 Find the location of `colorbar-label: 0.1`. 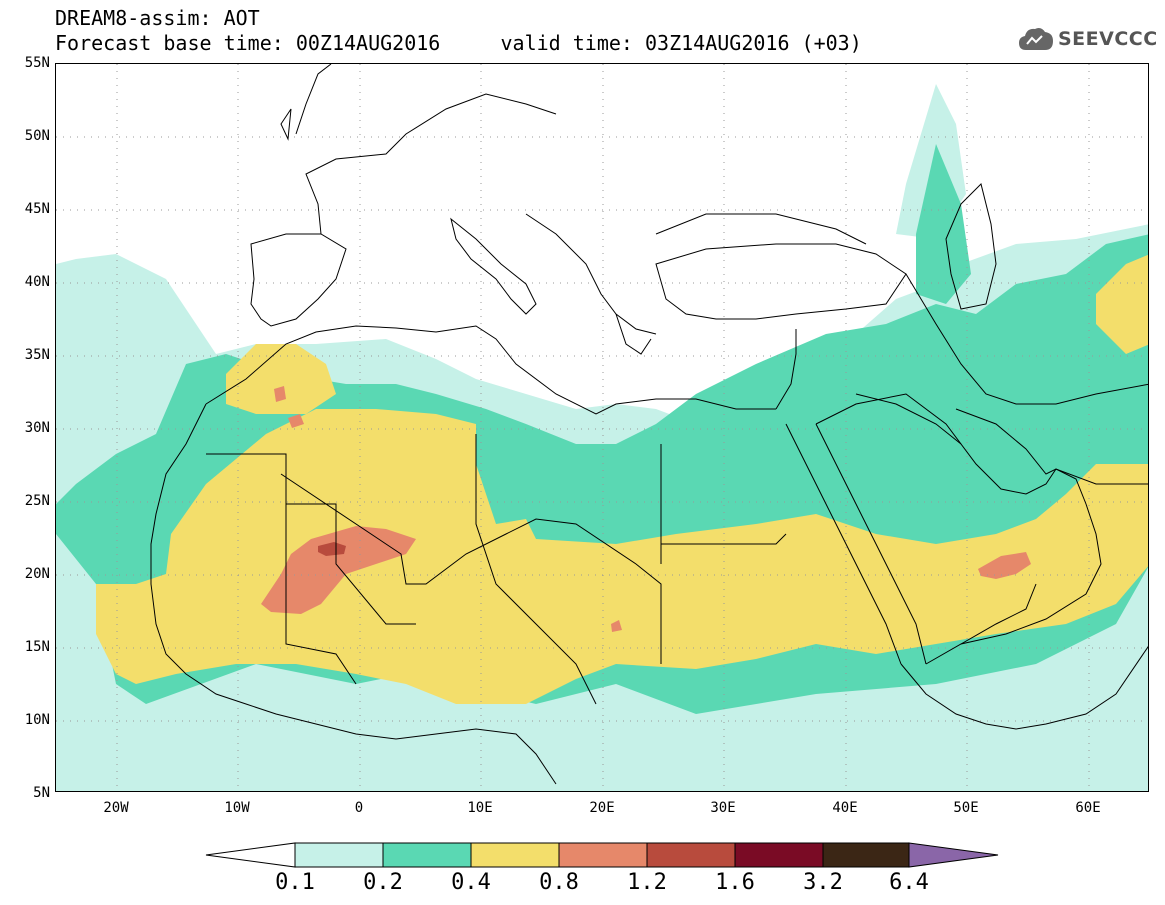

colorbar-label: 0.1 is located at coordinates (295, 882).